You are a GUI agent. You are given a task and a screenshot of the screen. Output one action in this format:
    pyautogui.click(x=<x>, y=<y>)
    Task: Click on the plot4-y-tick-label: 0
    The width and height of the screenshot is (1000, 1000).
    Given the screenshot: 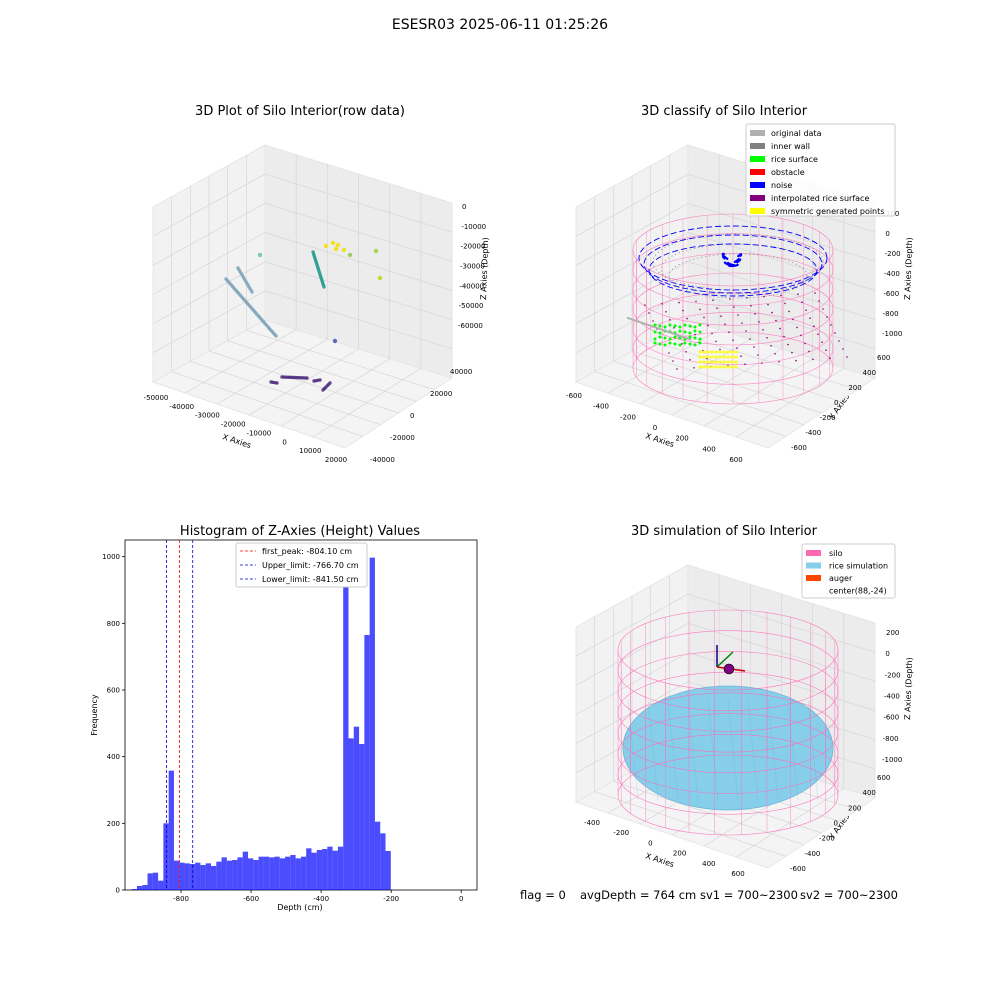 What is the action you would take?
    pyautogui.click(x=836, y=824)
    